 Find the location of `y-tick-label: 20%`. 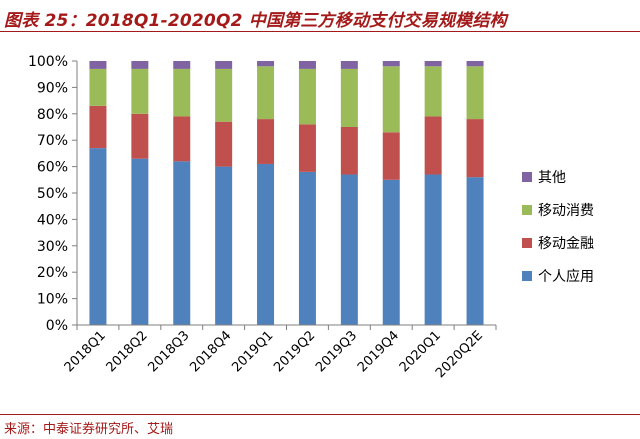

y-tick-label: 20% is located at coordinates (52, 273).